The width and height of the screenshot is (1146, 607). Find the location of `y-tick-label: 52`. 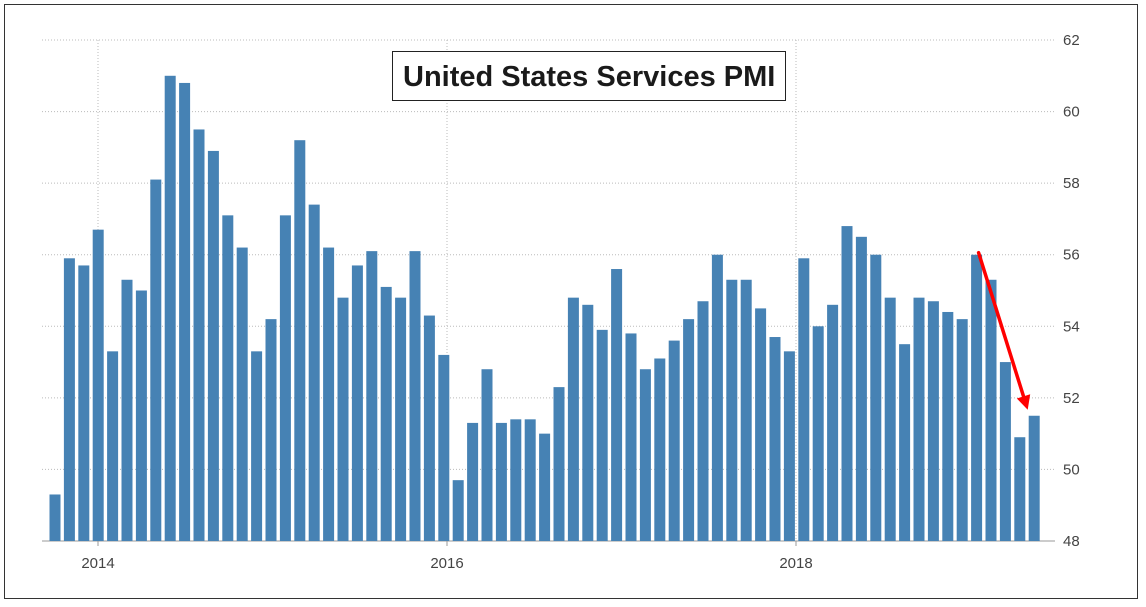

y-tick-label: 52 is located at coordinates (1071, 398).